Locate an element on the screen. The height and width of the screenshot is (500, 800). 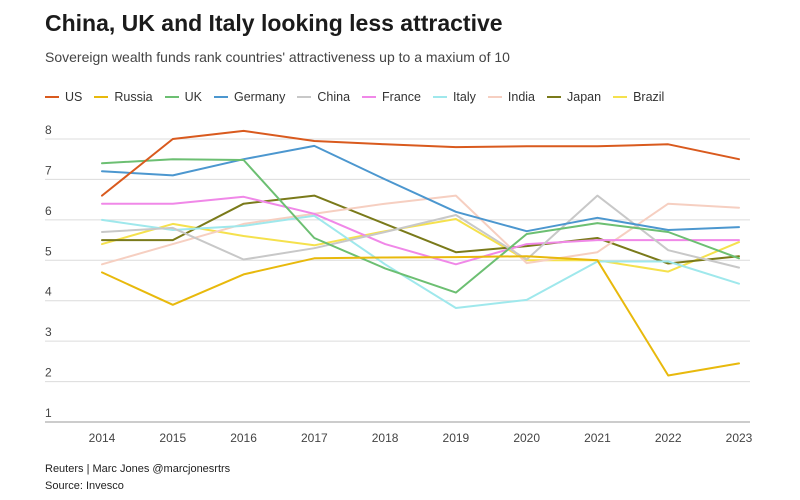
y-tick-label: 4 is located at coordinates (48, 292).